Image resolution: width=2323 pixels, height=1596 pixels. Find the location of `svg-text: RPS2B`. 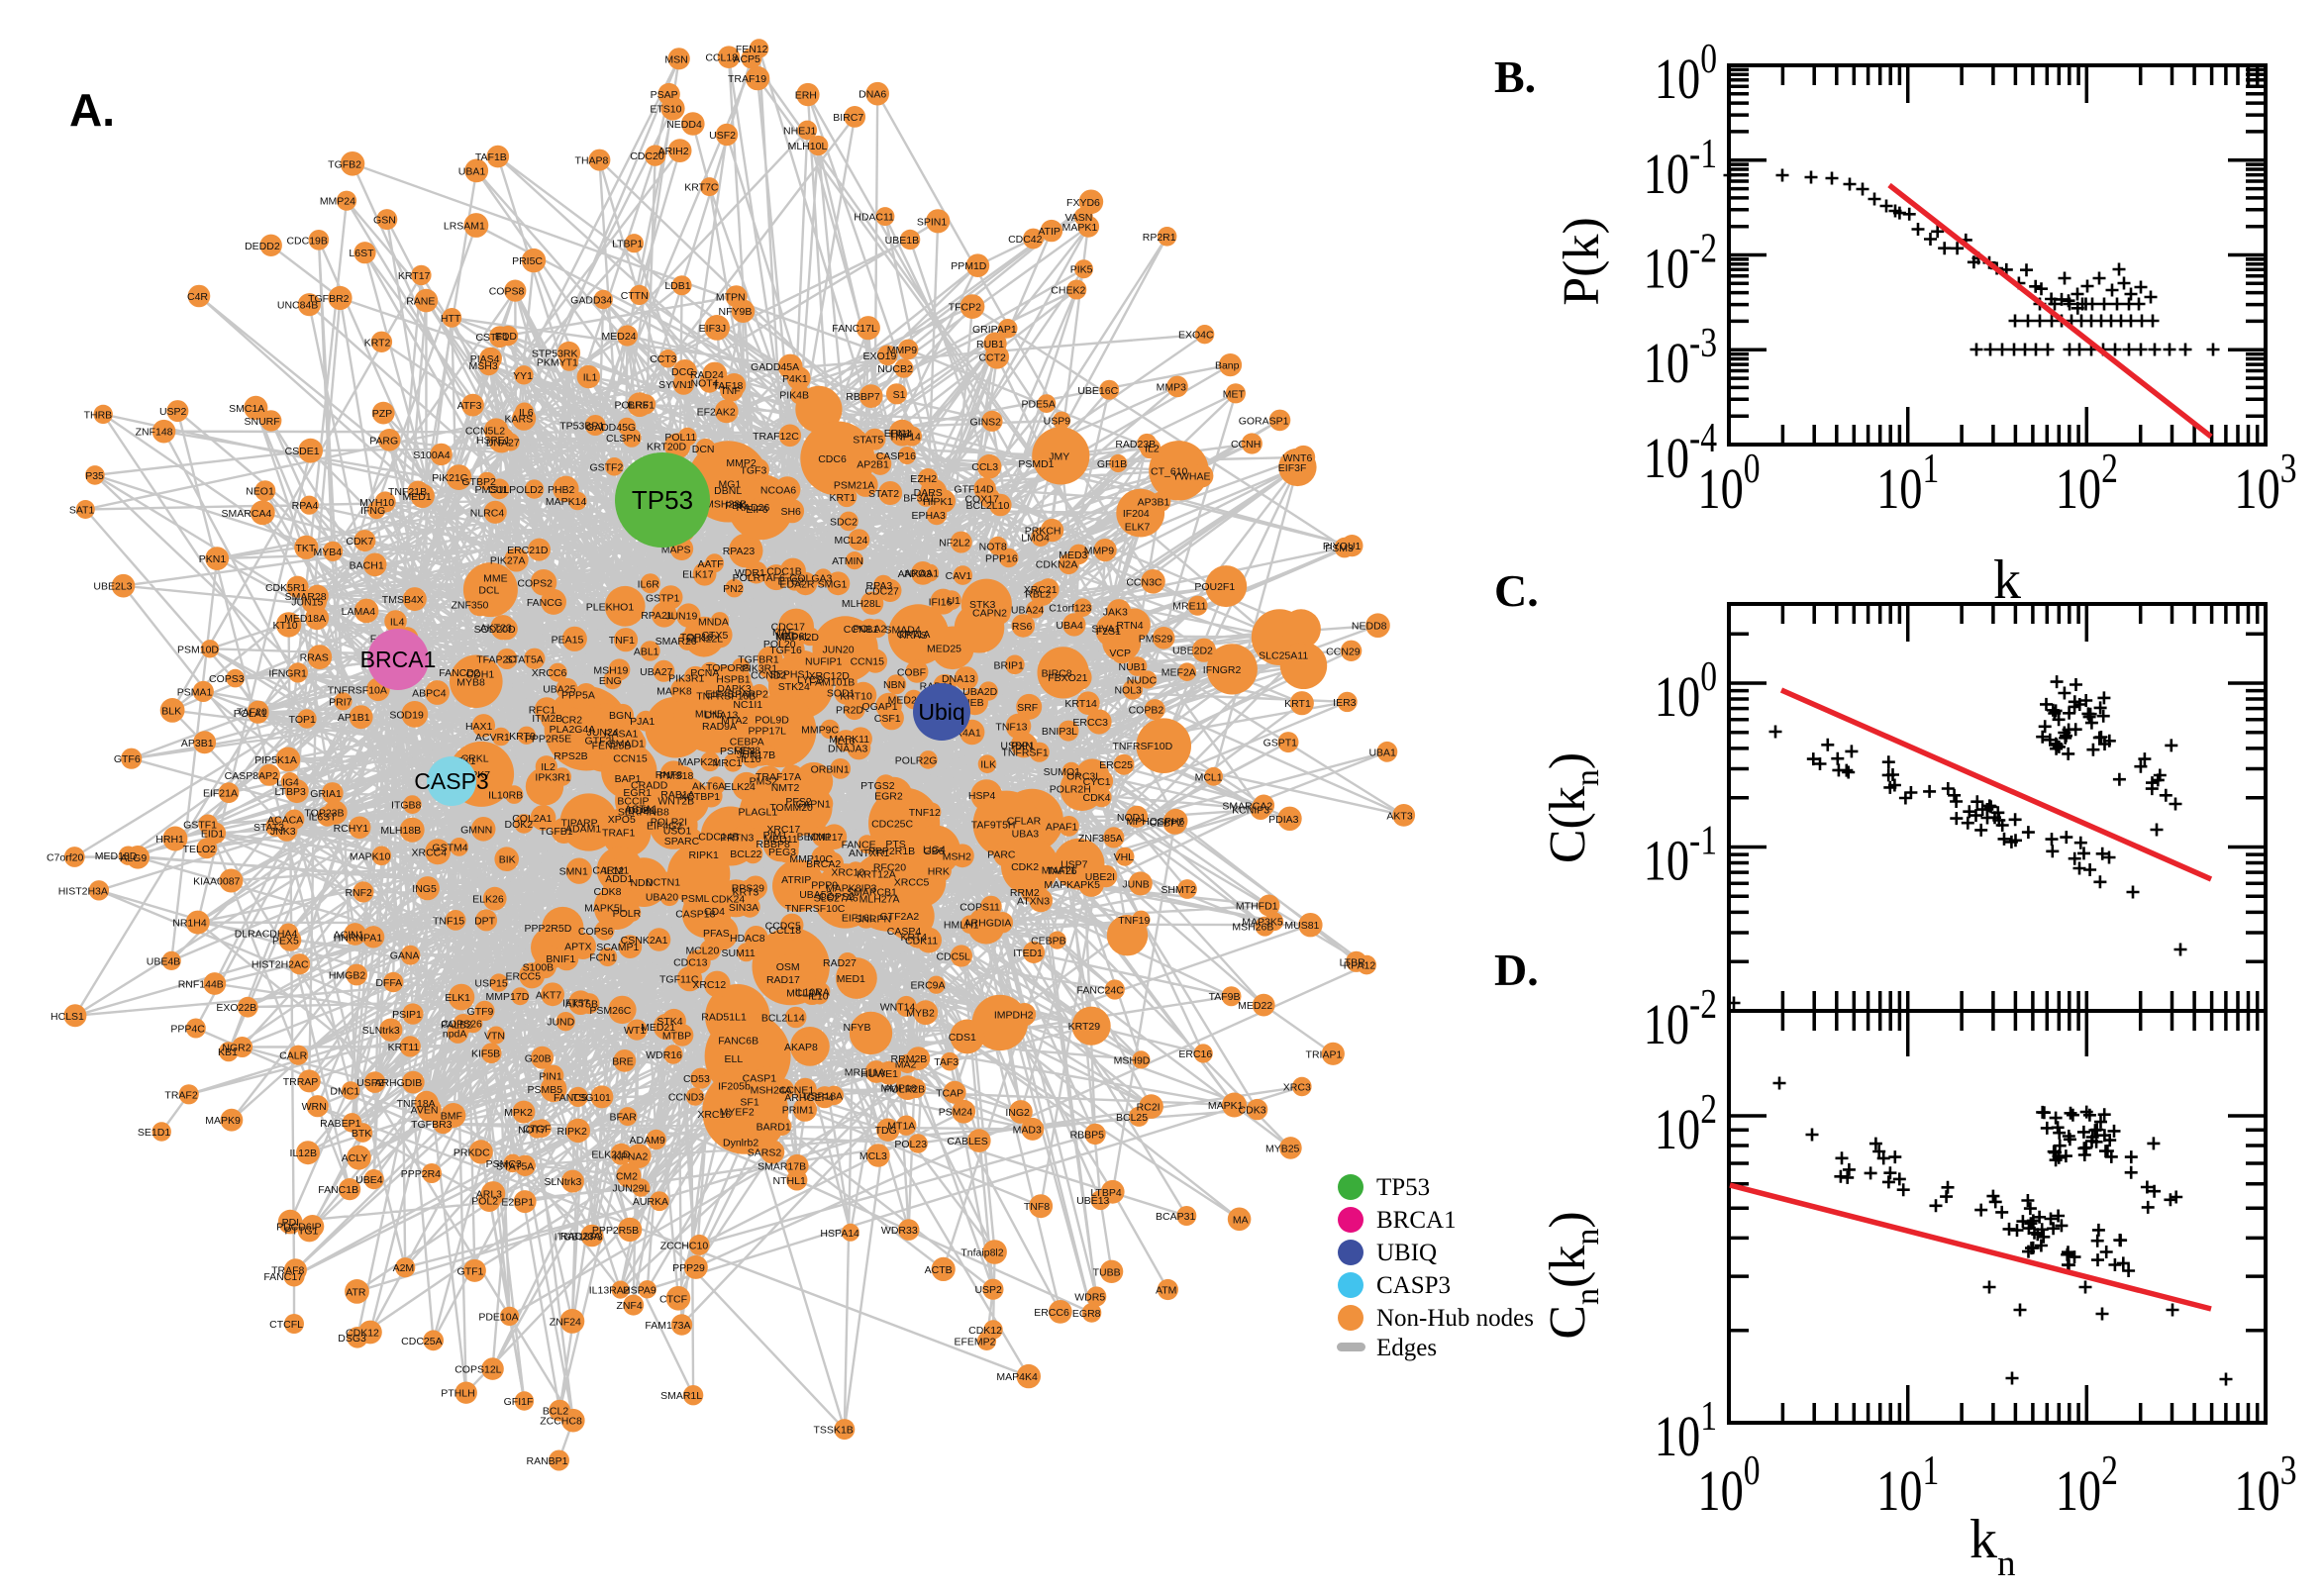

svg-text: RPS2B is located at coordinates (570, 756).